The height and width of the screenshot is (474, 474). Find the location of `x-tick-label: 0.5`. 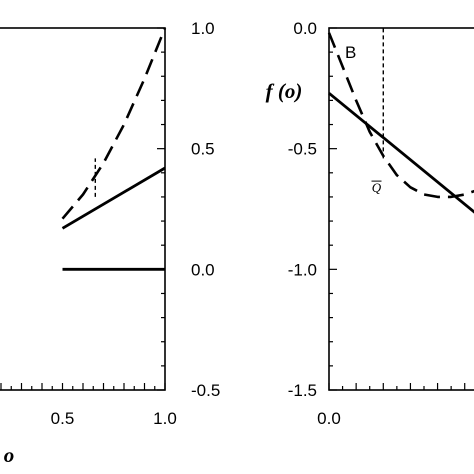

x-tick-label: 0.5 is located at coordinates (63, 418).